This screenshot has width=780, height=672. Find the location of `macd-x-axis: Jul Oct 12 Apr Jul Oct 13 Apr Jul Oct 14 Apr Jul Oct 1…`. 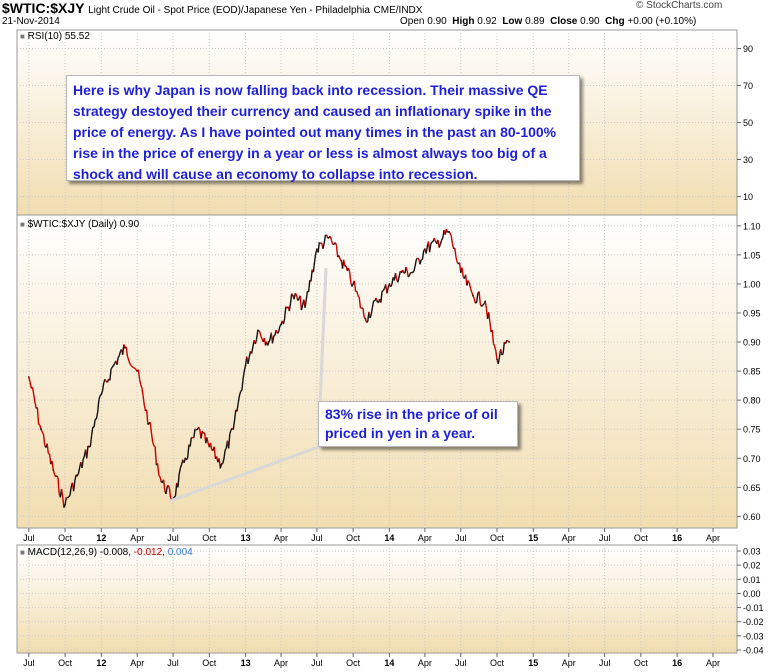

macd-x-axis: Jul Oct 12 Apr Jul Oct 13 Apr Jul Oct 14 Apr Jul Oct 1… is located at coordinates (371, 660).